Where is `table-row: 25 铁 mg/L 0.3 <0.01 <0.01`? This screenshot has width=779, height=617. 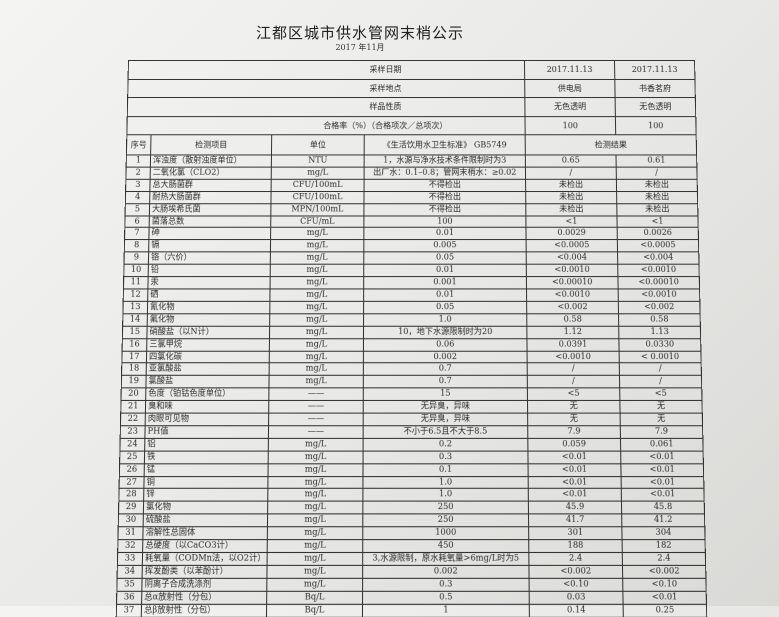
table-row: 25 铁 mg/L 0.3 <0.01 <0.01 is located at coordinates (411, 457).